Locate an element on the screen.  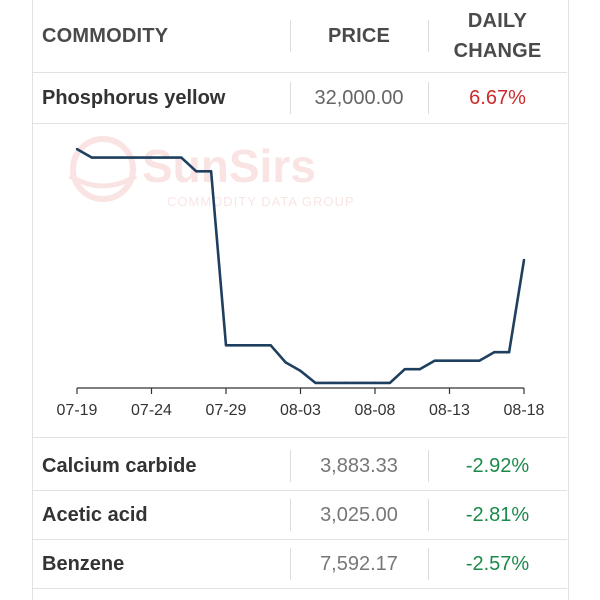
table-header: COMMODITY PRICE DAILY CHANGE is located at coordinates (299, 36).